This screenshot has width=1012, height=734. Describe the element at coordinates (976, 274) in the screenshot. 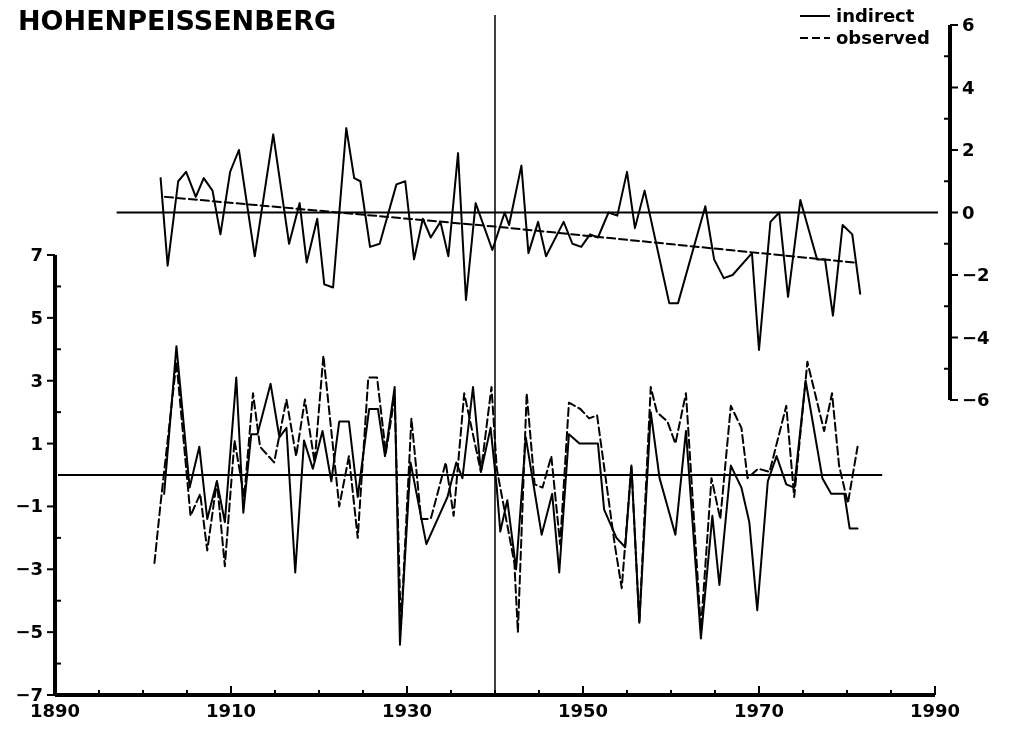

I see `y2-tick-label: −2` at that location.